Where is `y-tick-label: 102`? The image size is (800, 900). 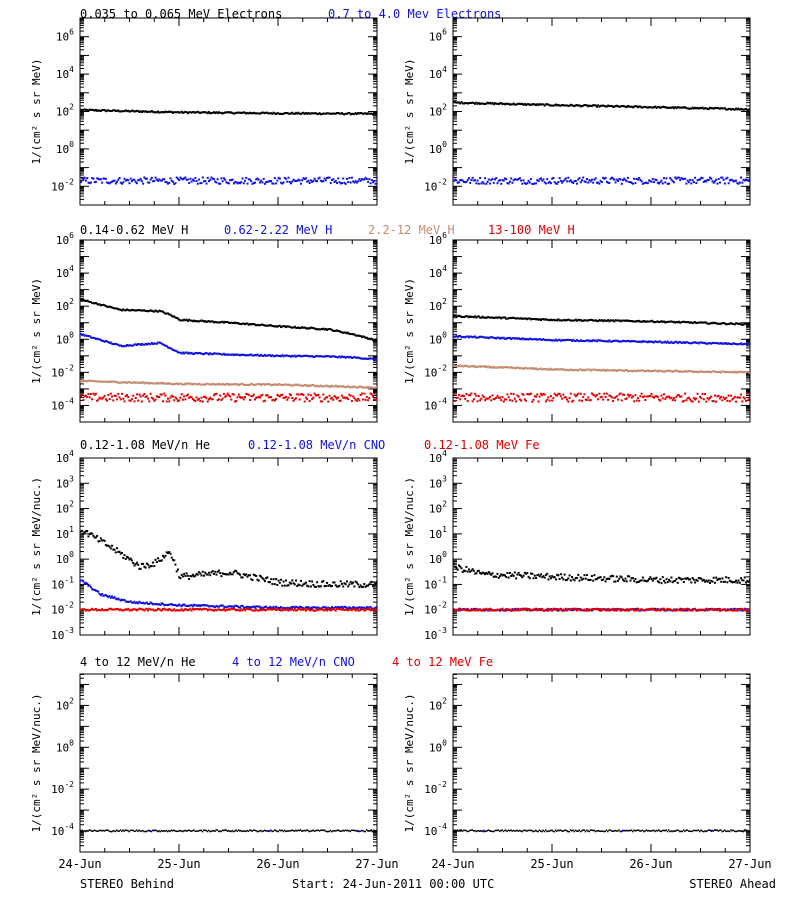 y-tick-label: 102 is located at coordinates (438, 305).